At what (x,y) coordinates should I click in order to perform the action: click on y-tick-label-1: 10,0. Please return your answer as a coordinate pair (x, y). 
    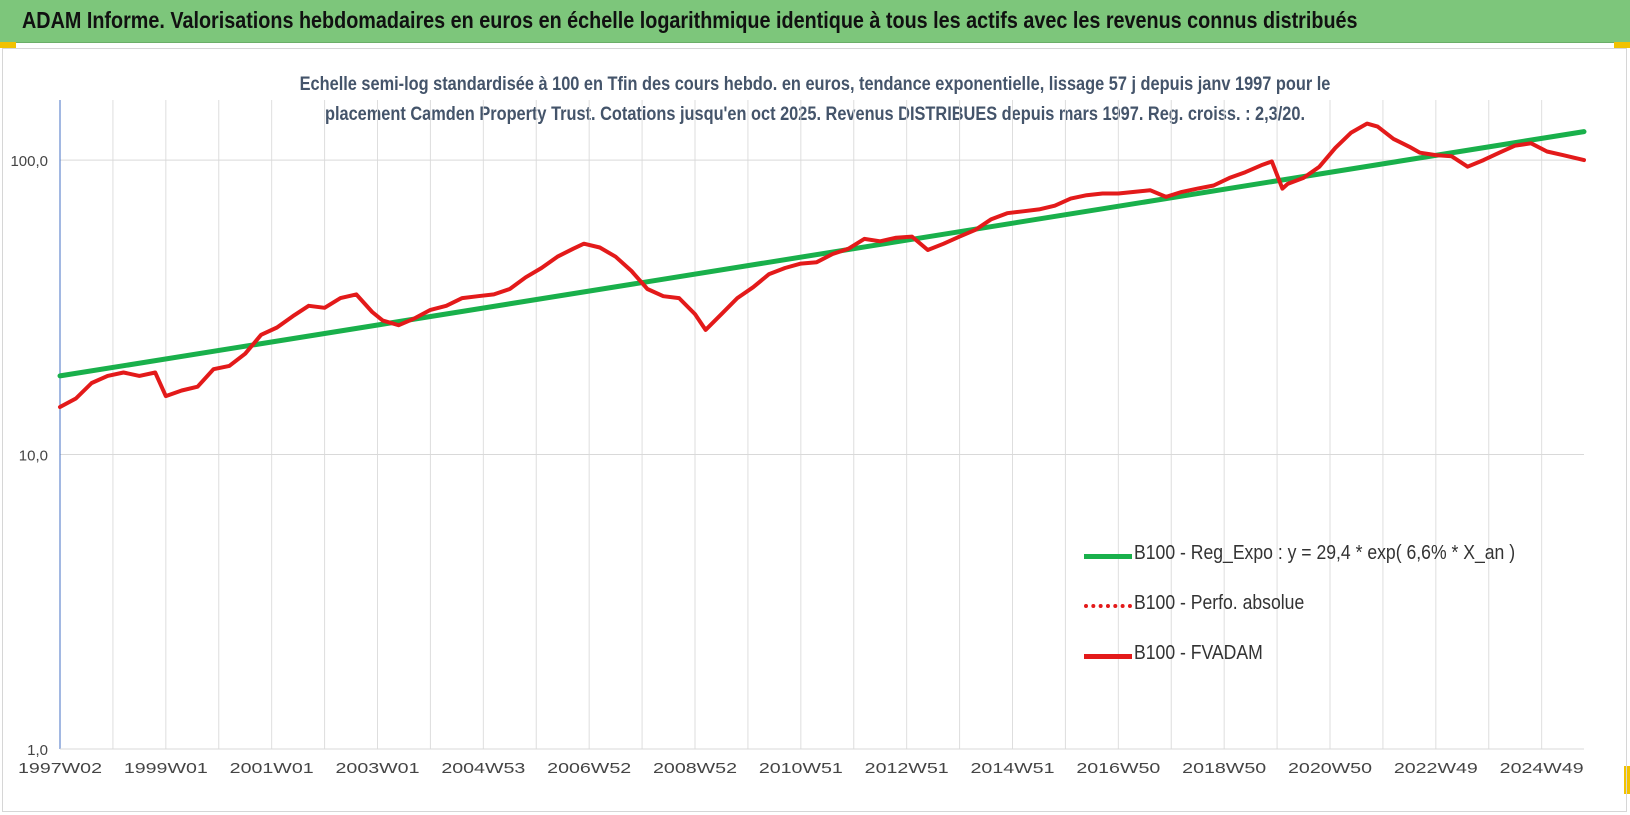
    Looking at the image, I should click on (33, 456).